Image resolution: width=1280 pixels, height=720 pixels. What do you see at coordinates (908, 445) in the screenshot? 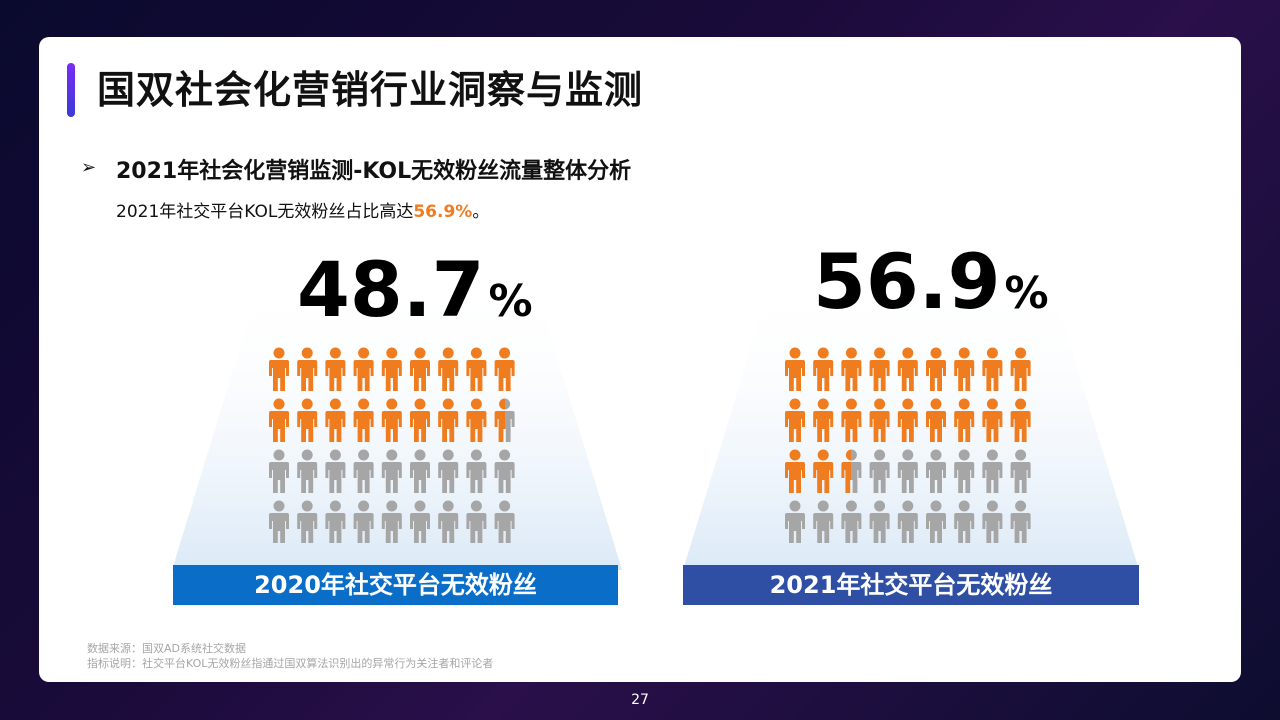
I see `pictogram-2021` at bounding box center [908, 445].